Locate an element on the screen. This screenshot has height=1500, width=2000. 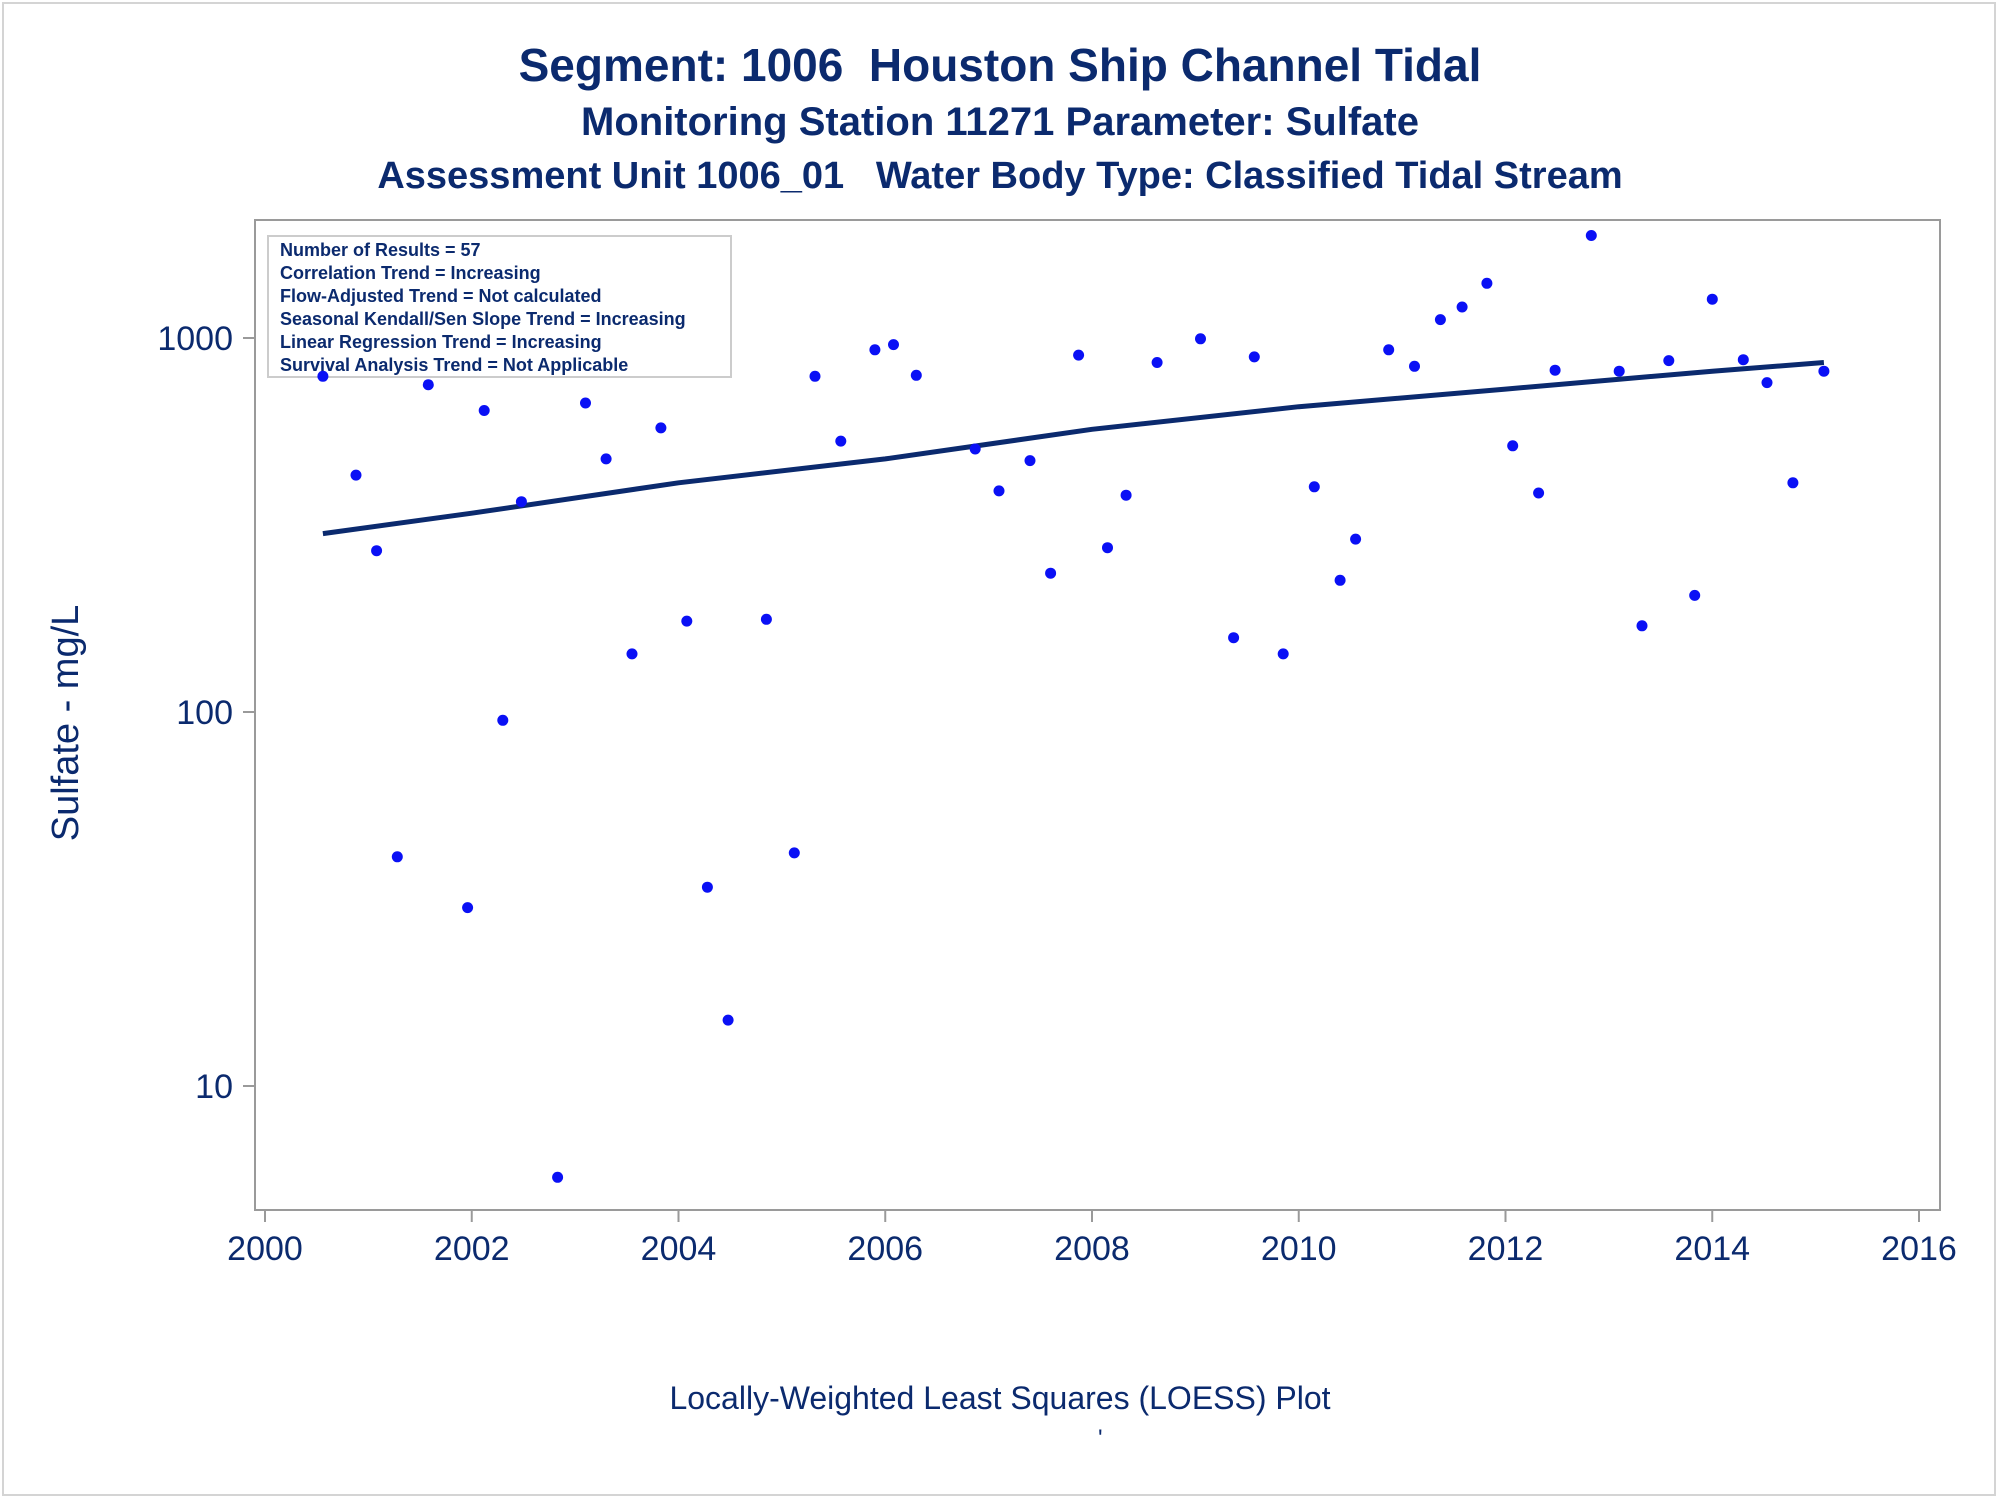
y-tick-label: 100 is located at coordinates (204, 713).